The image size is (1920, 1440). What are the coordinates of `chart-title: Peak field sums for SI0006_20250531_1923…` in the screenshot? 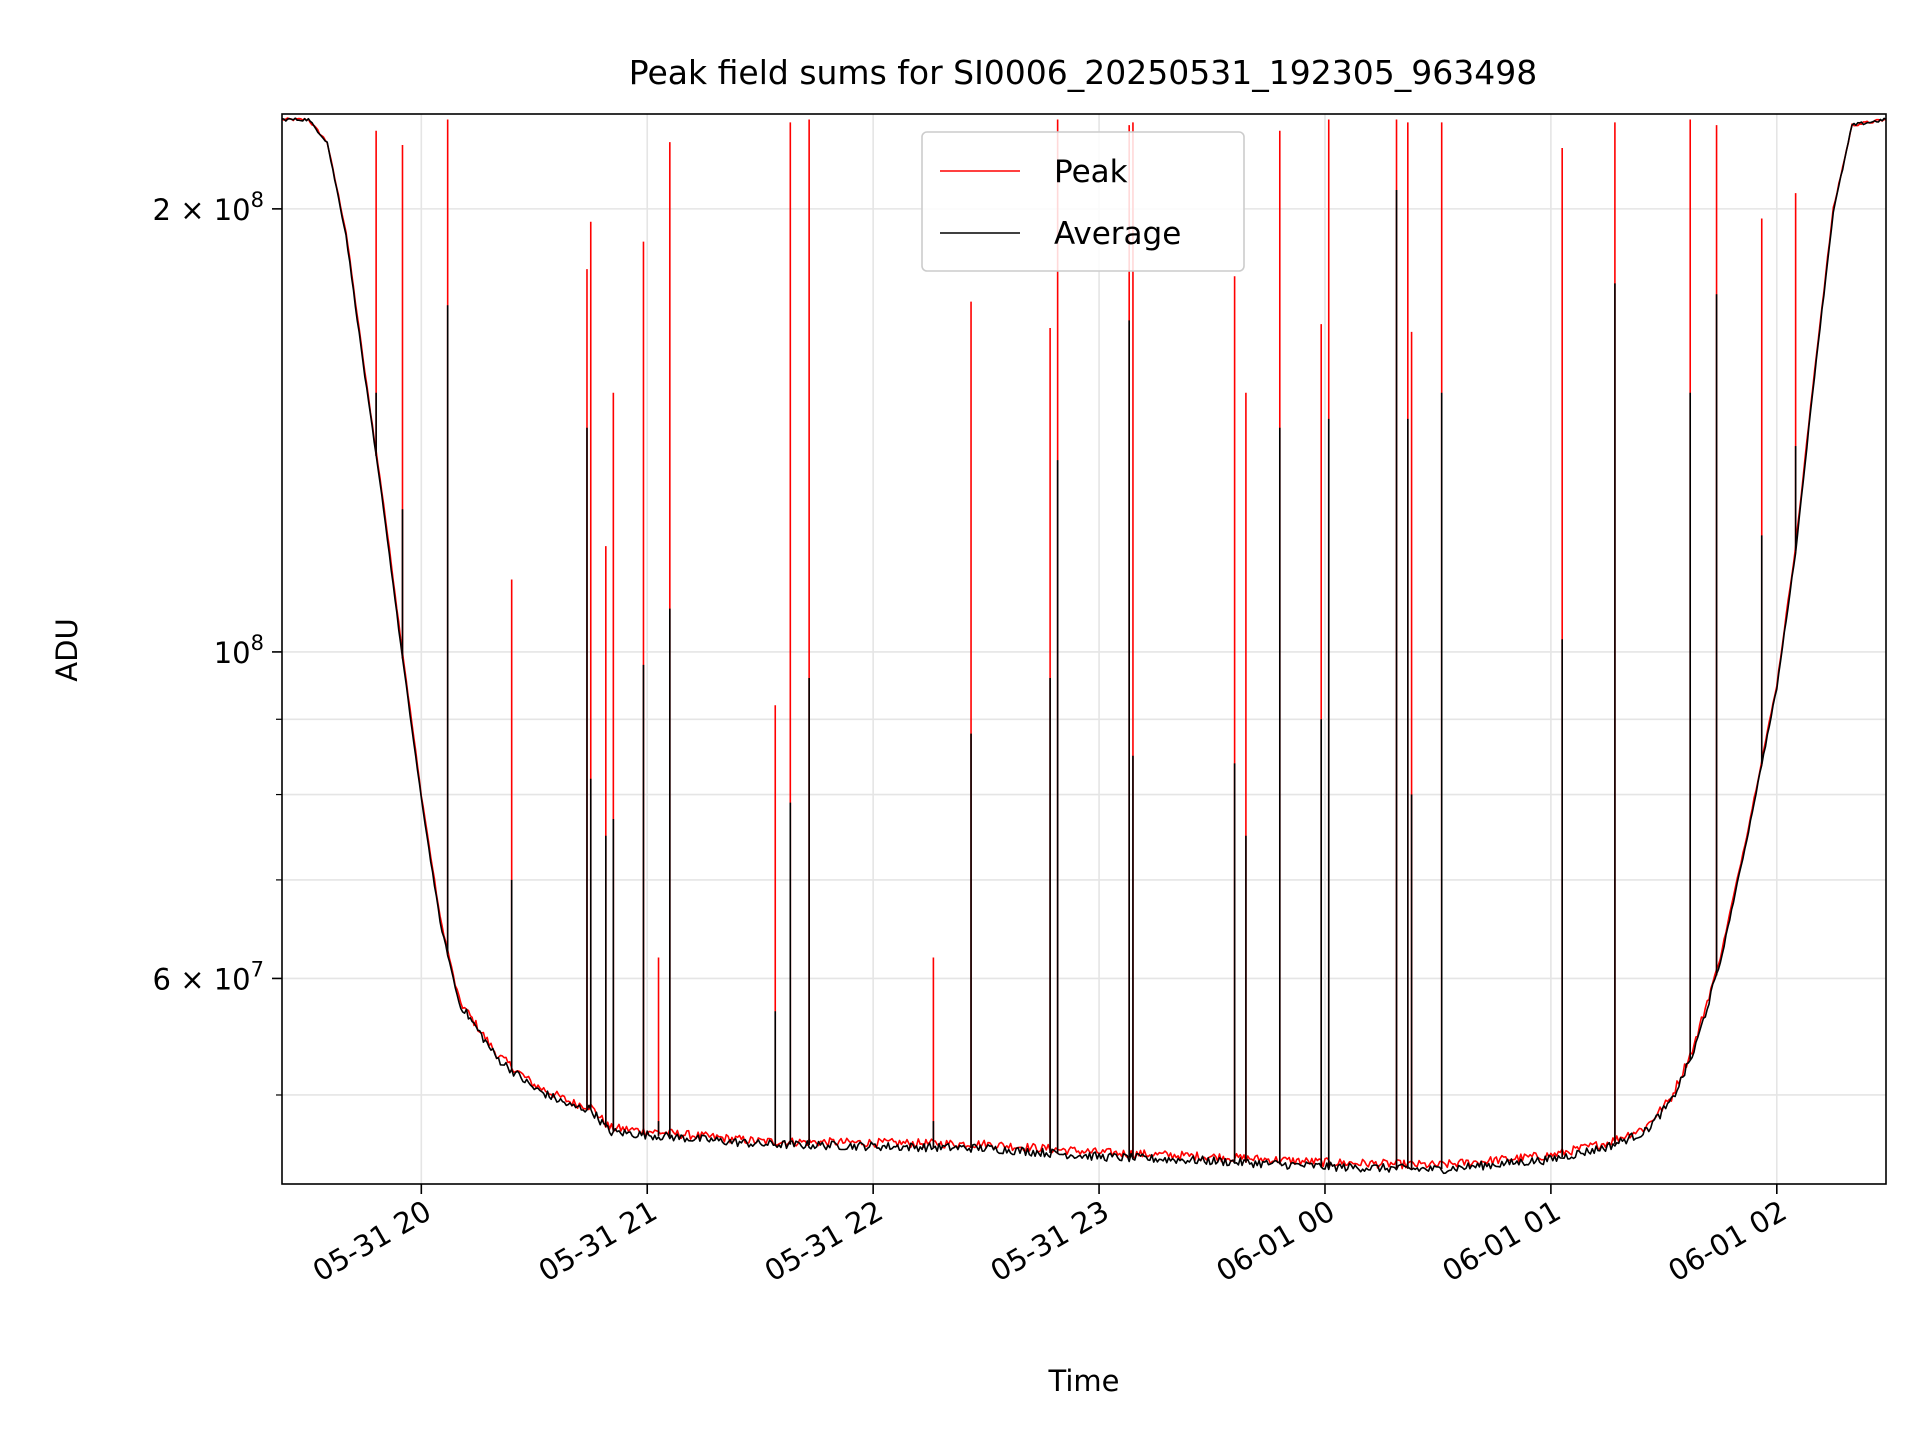 It's located at (1083, 72).